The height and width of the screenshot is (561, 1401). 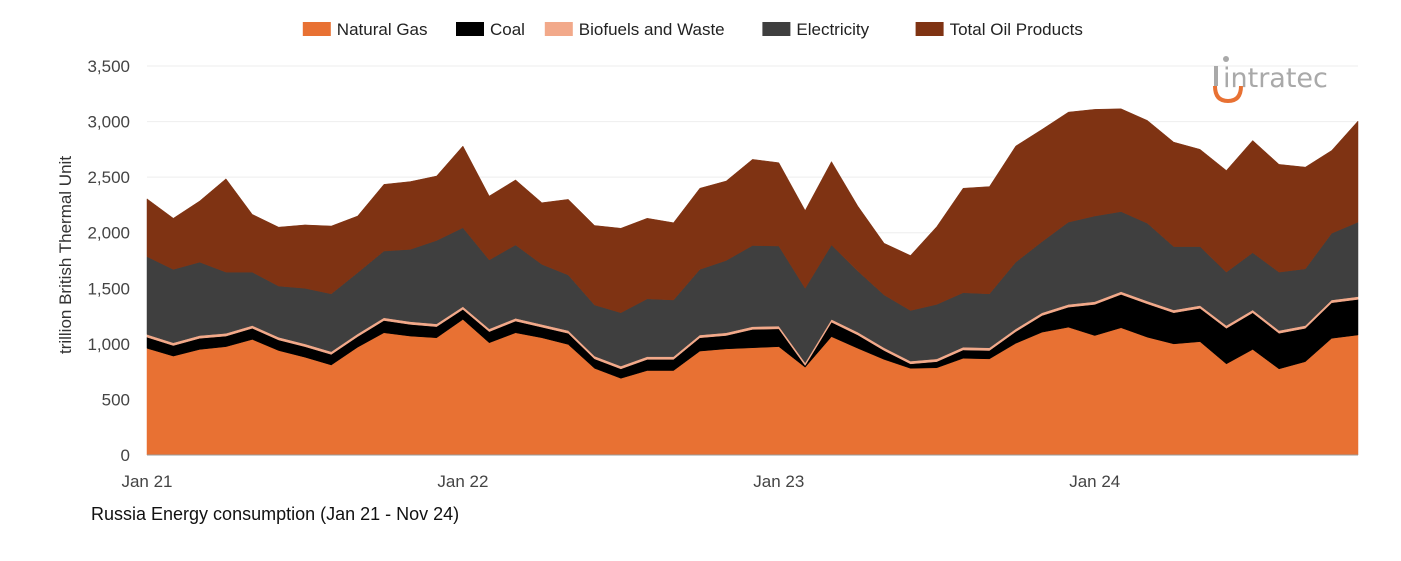 I want to click on legend-label-total-oil-products: Total Oil Products, so click(x=1016, y=29).